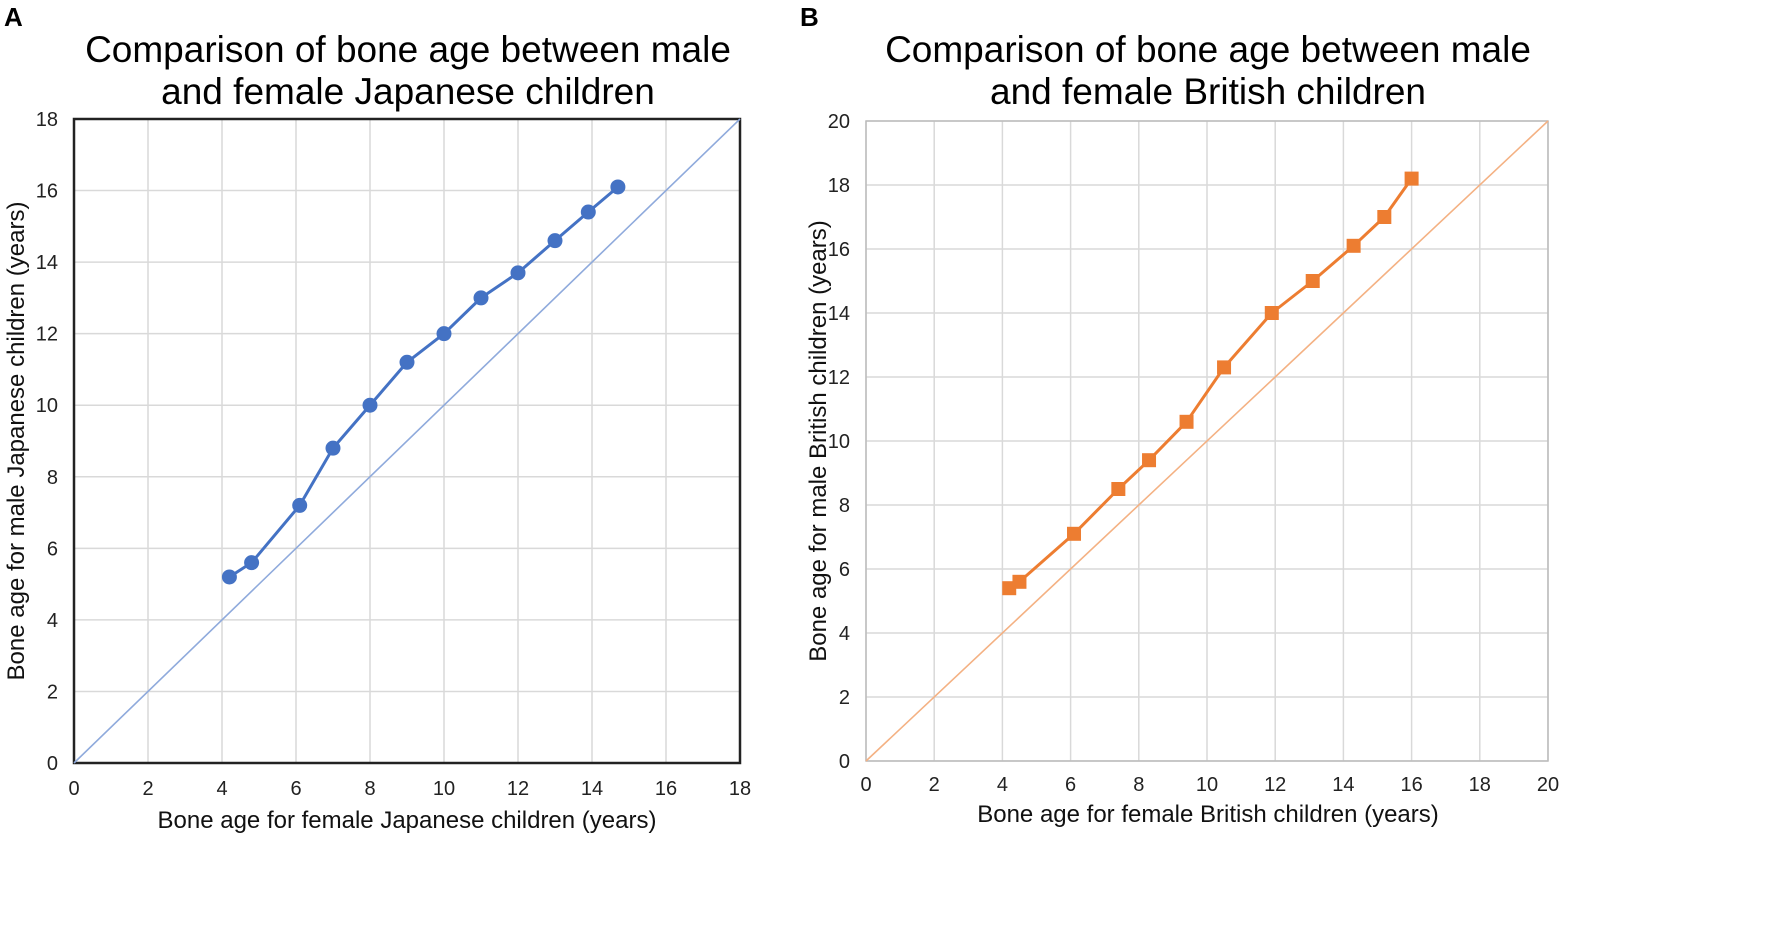 Image resolution: width=1772 pixels, height=949 pixels. Describe the element at coordinates (52, 621) in the screenshot. I see `chart-a-y-tick-label-2: 4` at that location.